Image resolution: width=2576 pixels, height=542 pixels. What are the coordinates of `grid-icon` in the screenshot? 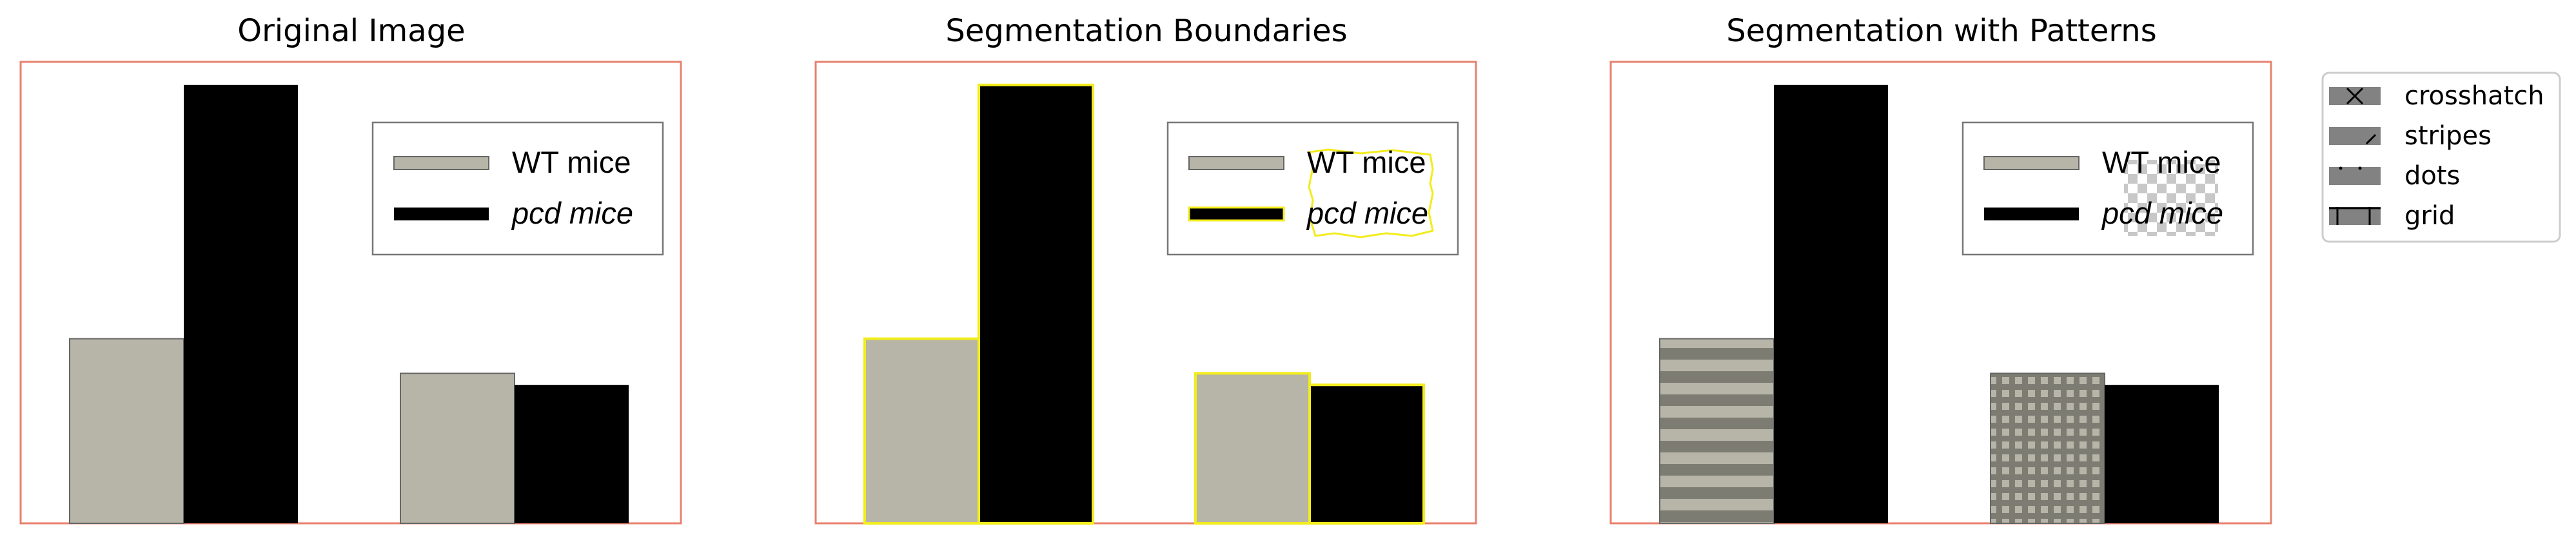 It's located at (2355, 216).